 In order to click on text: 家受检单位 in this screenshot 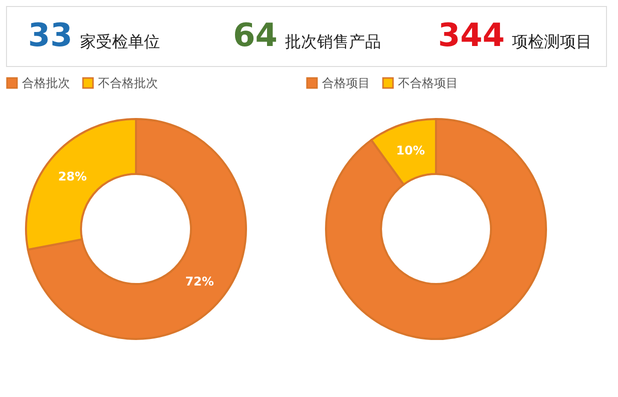, I will do `click(120, 41)`.